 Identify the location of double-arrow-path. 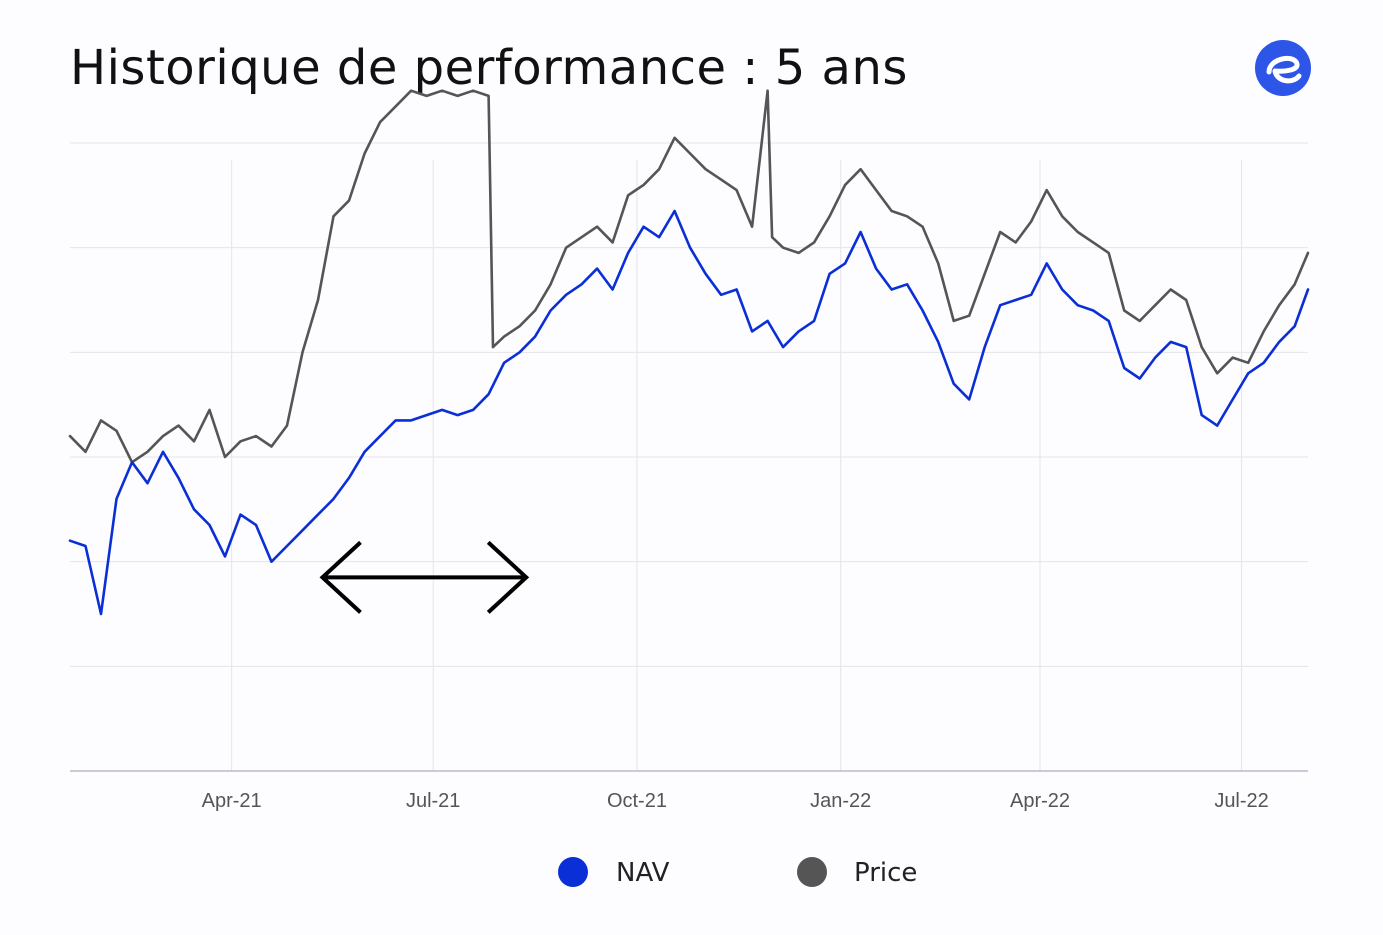
(424, 577).